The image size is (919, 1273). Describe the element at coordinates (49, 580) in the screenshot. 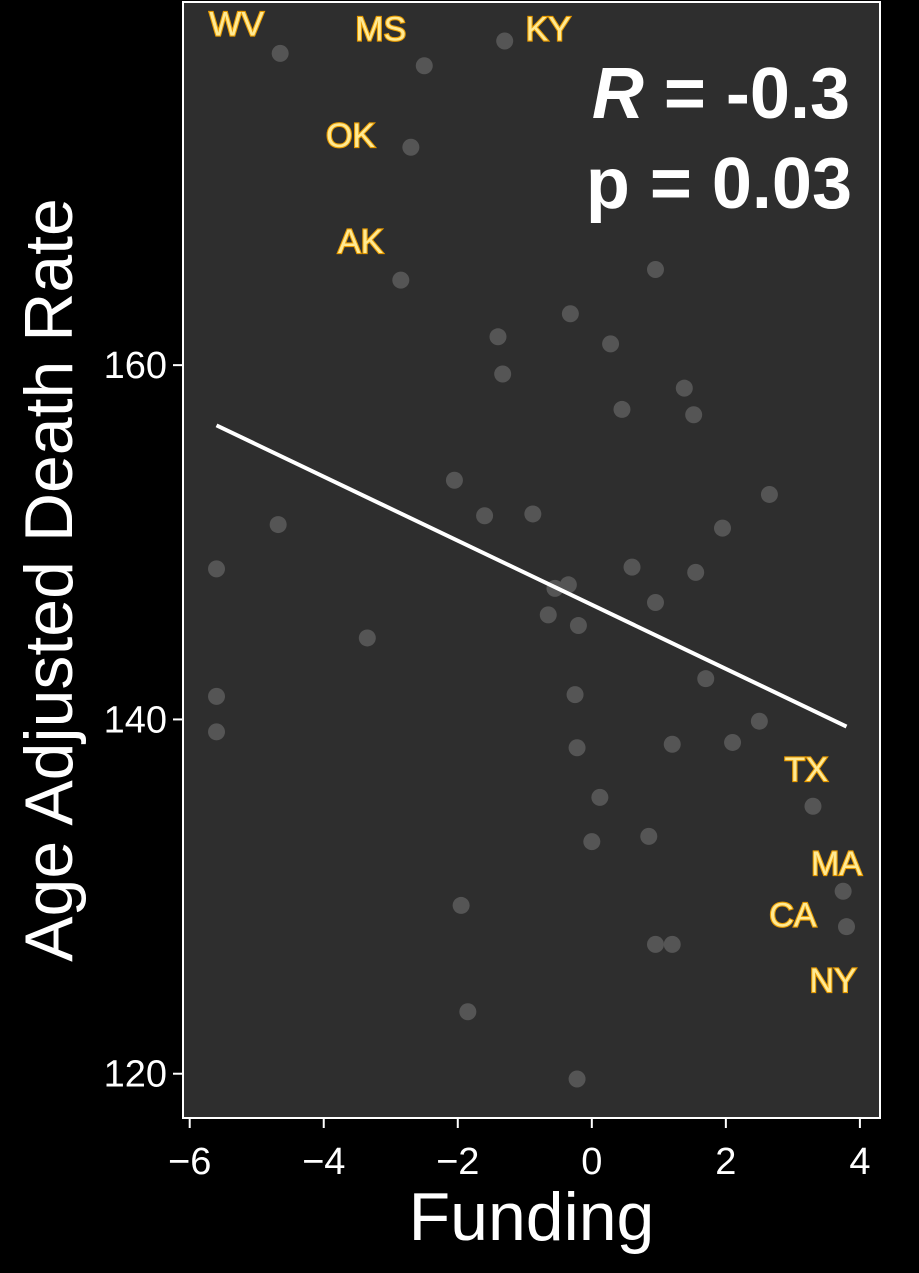

I see `y-axis-title: Age Adjusted Death Rate` at that location.